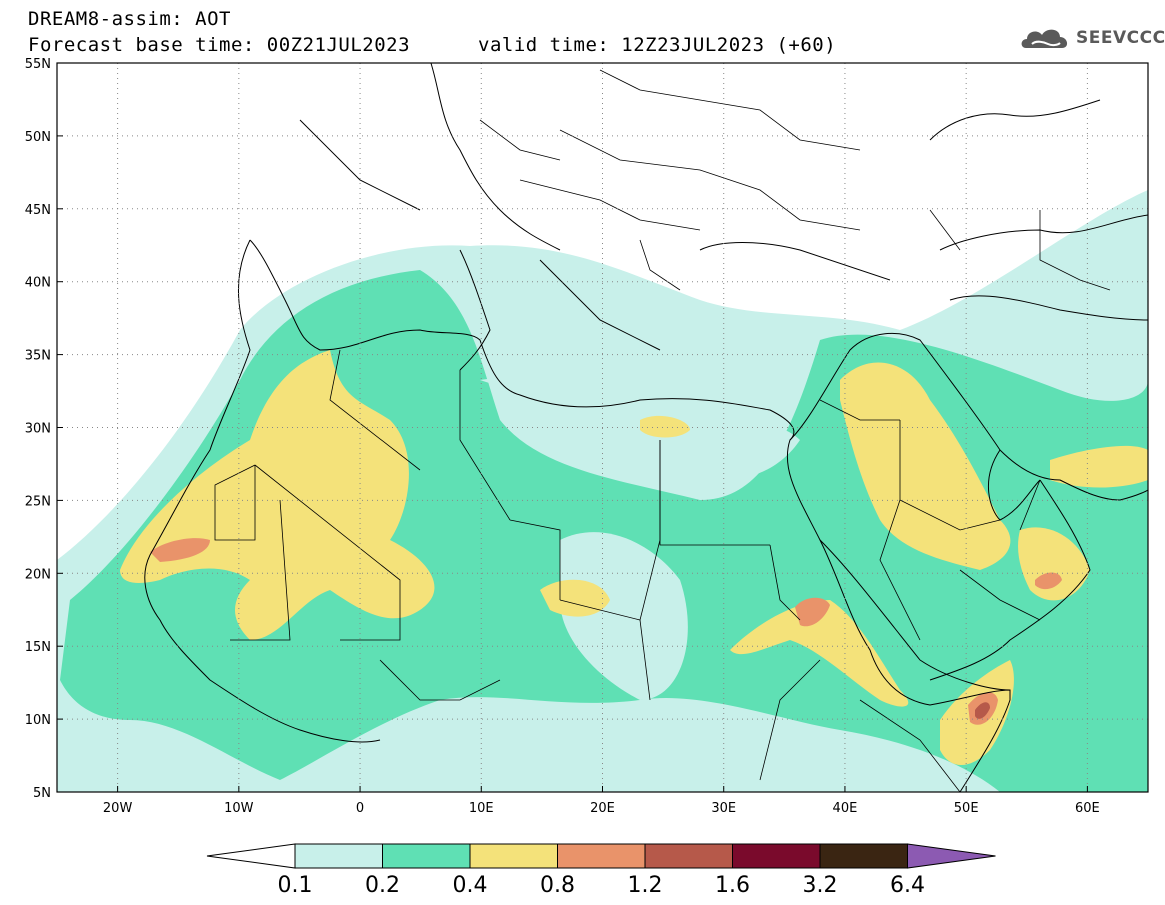 This screenshot has width=1165, height=905. Describe the element at coordinates (295, 885) in the screenshot. I see `colorbar-level-label: 0.1` at that location.